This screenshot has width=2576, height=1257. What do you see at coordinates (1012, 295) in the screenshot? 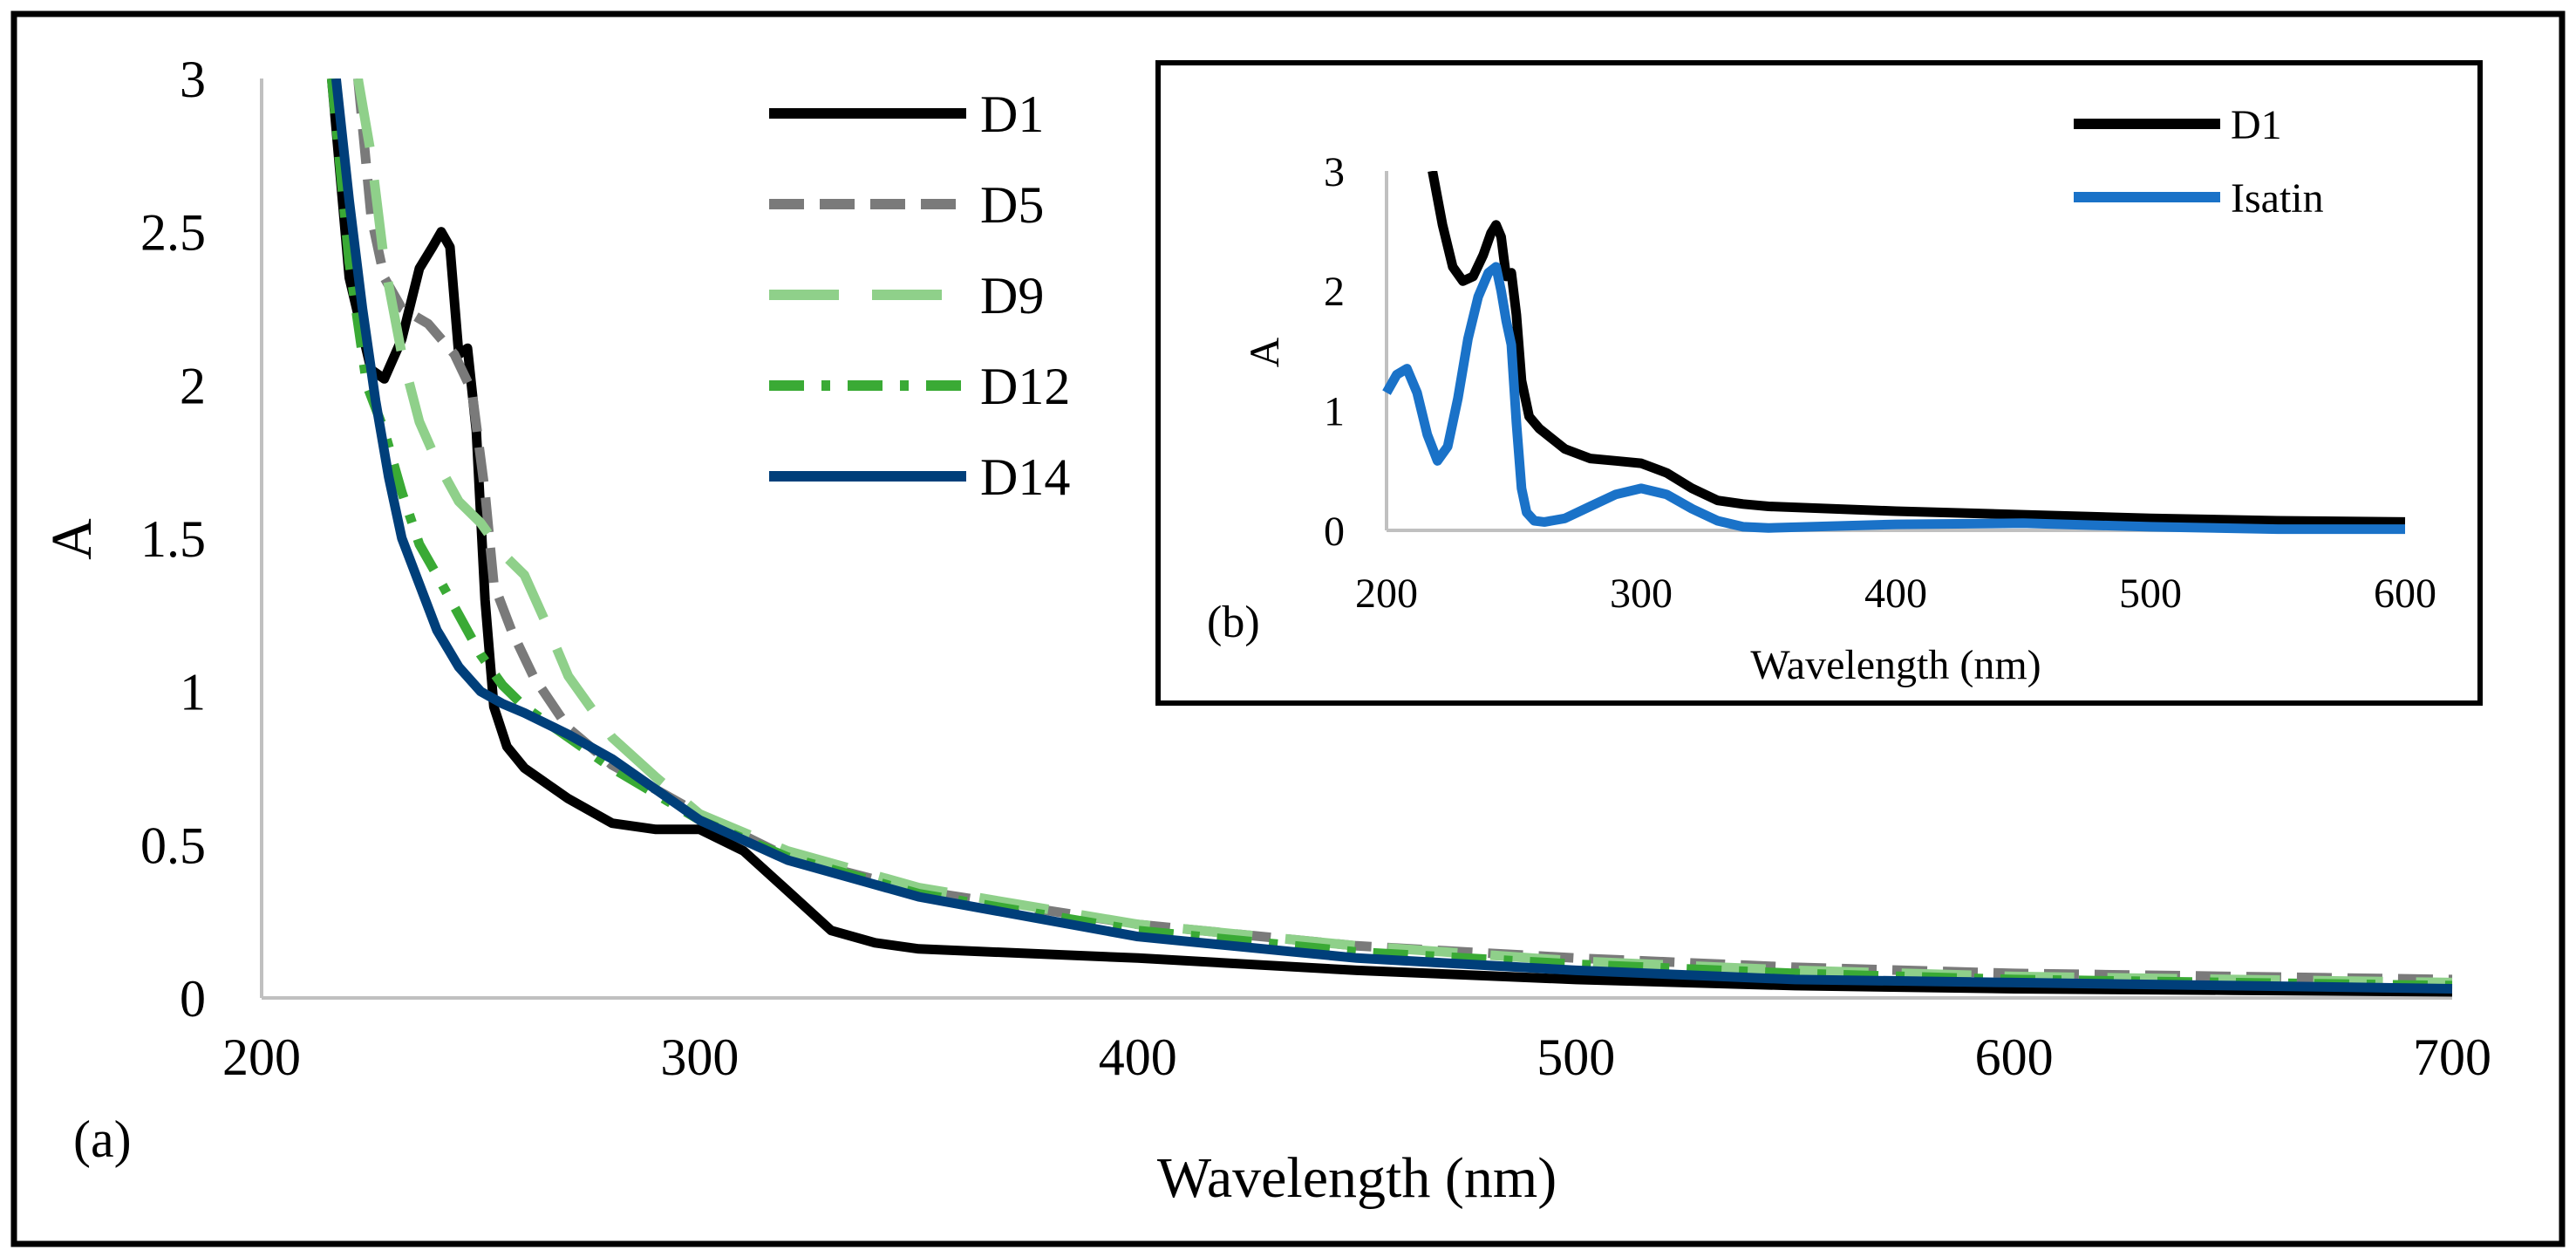
I see `a-legend-label-d9: D9` at bounding box center [1012, 295].